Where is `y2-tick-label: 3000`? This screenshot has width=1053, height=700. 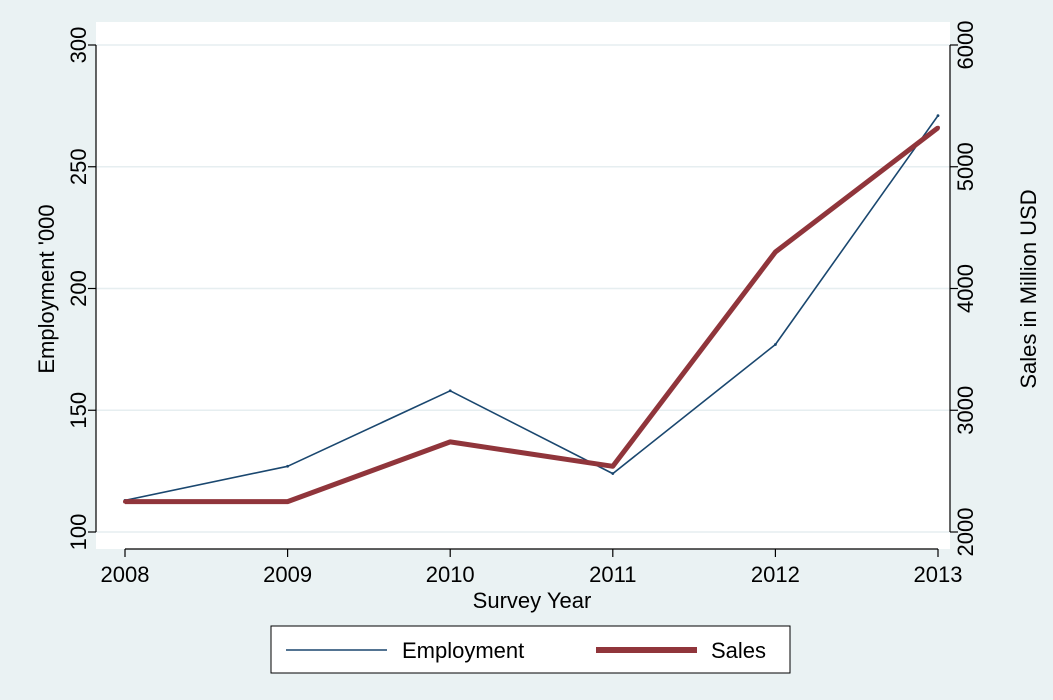 y2-tick-label: 3000 is located at coordinates (965, 410).